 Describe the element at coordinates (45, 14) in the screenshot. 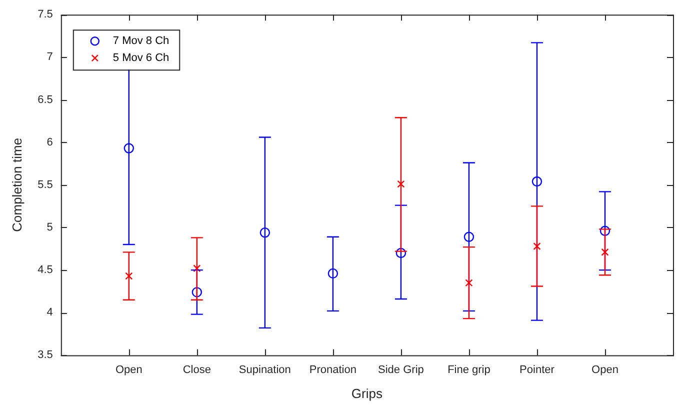

I see `y-tick-label: 7.5` at that location.